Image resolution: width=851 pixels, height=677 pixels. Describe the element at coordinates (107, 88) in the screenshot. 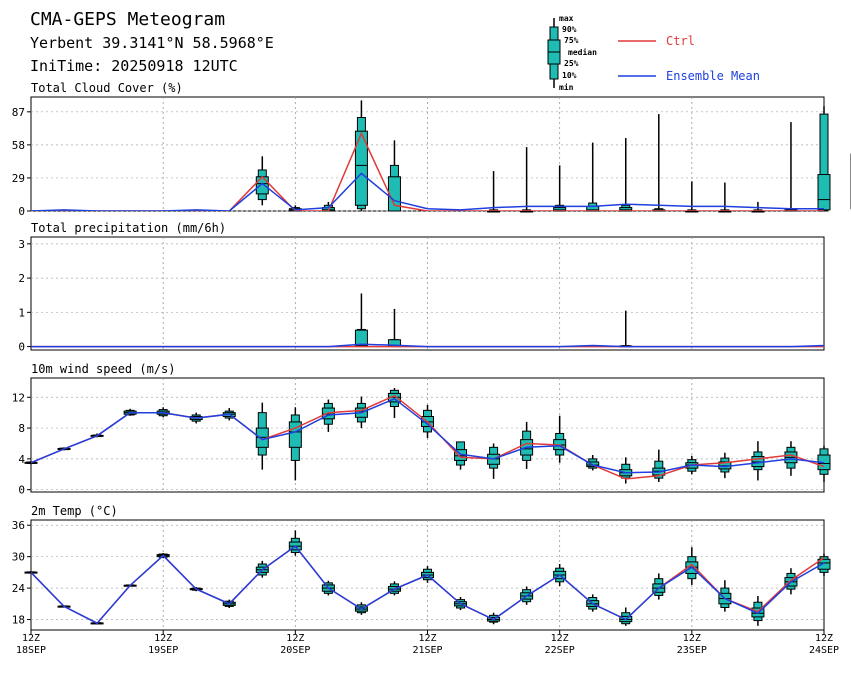

I see `panel-title: Total Cloud Cover (%)` at that location.